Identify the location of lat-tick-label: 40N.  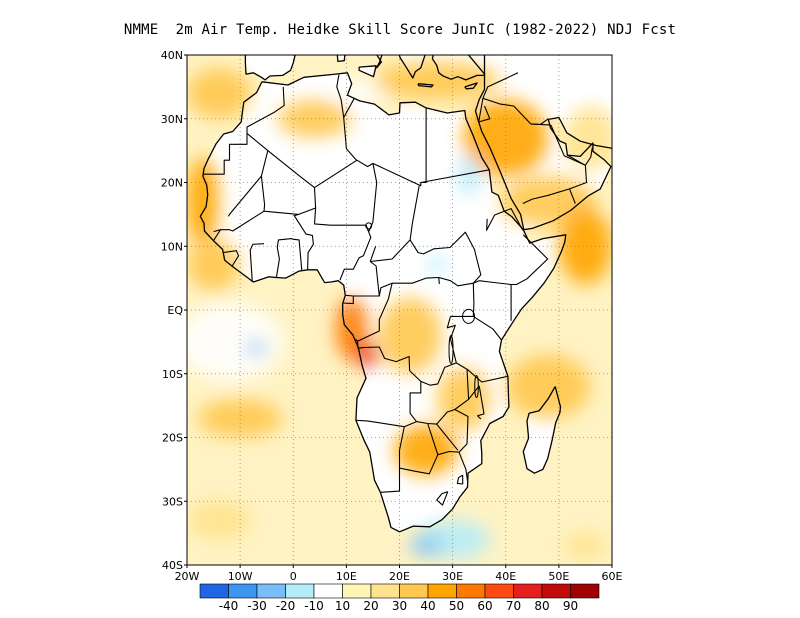
(172, 55).